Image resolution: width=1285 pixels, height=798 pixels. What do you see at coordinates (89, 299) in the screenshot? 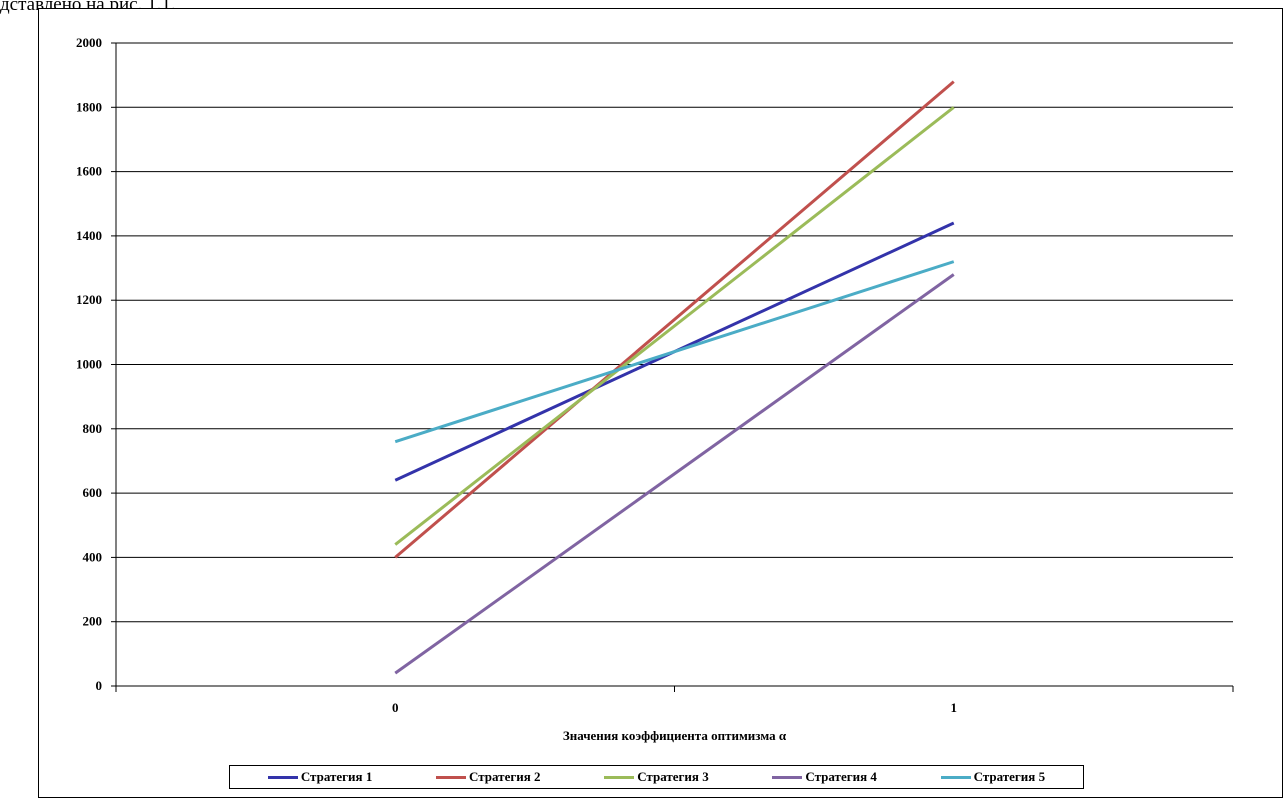
I see `y-tick-label: 1200` at bounding box center [89, 299].